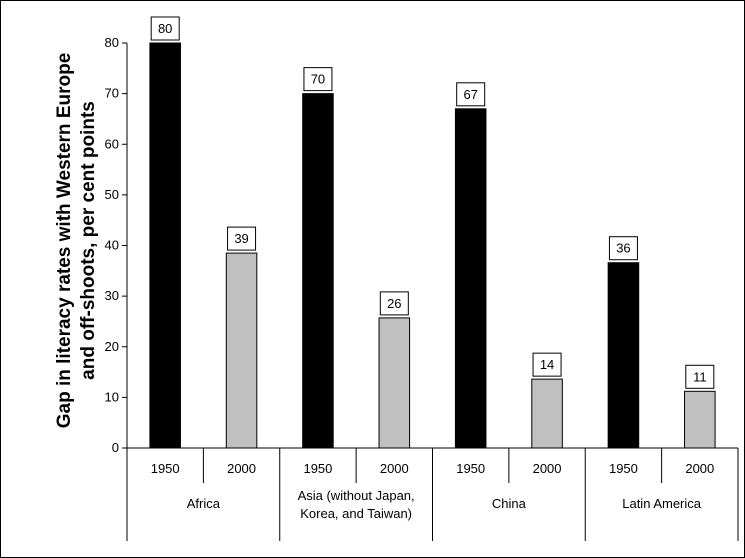  I want to click on data-label: 14, so click(547, 364).